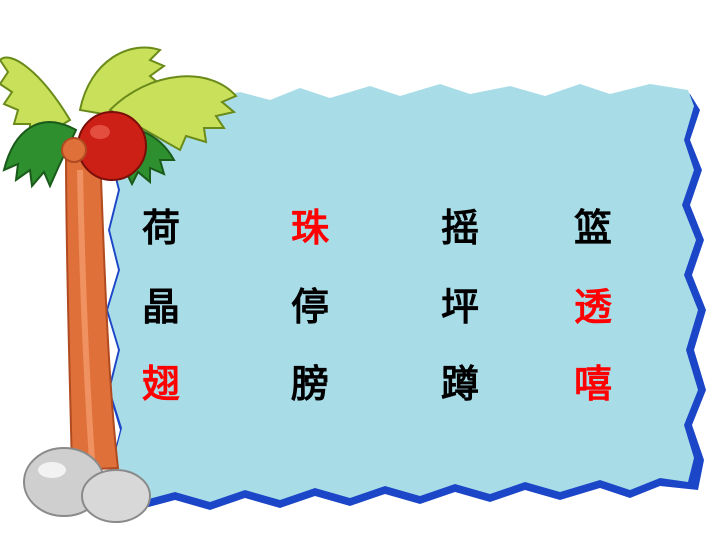 Image resolution: width=720 pixels, height=540 pixels. I want to click on character-cell: 坪, so click(459, 307).